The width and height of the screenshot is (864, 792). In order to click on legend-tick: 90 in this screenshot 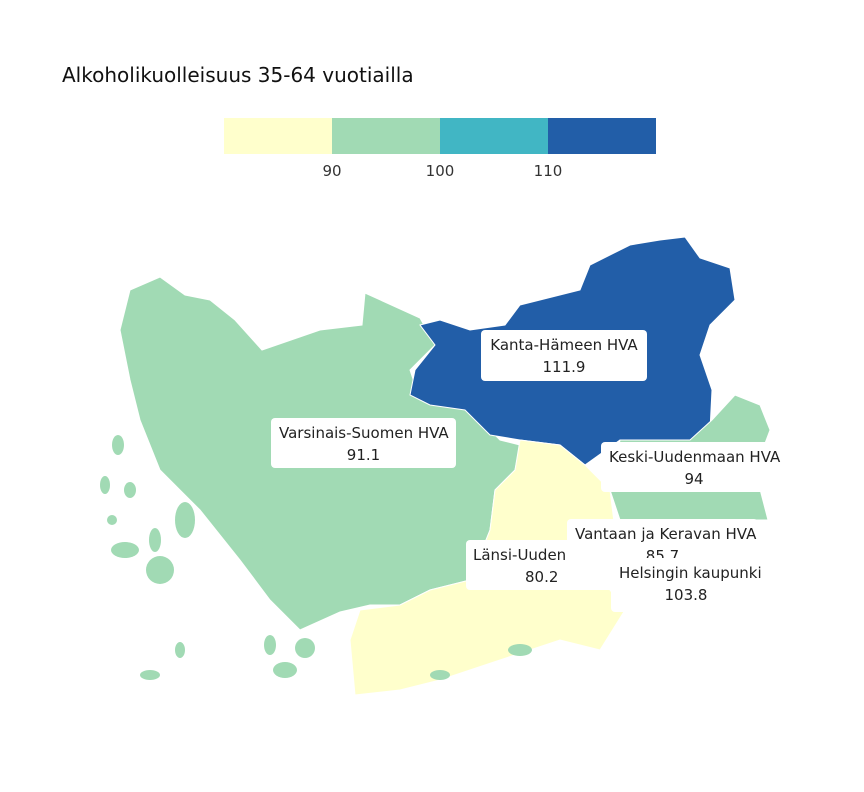, I will do `click(332, 171)`.